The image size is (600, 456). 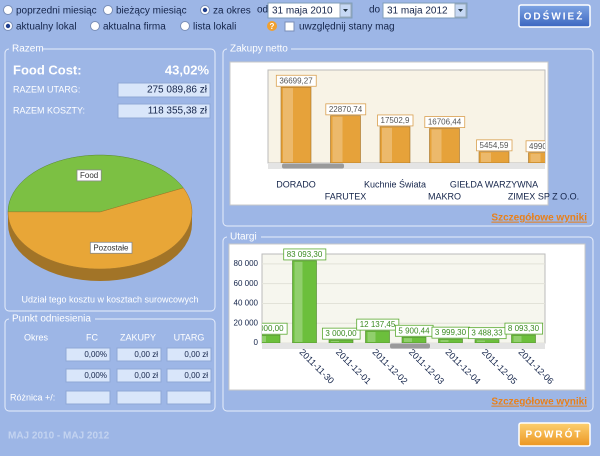 What do you see at coordinates (246, 263) in the screenshot?
I see `y-tick-label: 80 000` at bounding box center [246, 263].